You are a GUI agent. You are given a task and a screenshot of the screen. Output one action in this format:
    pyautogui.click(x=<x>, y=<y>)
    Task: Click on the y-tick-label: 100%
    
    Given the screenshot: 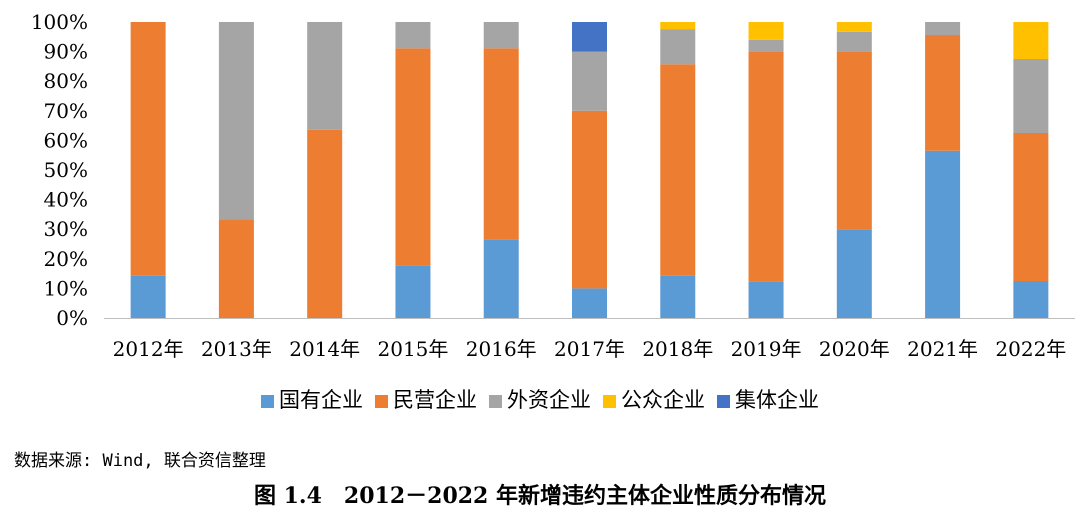 What is the action you would take?
    pyautogui.click(x=59, y=22)
    